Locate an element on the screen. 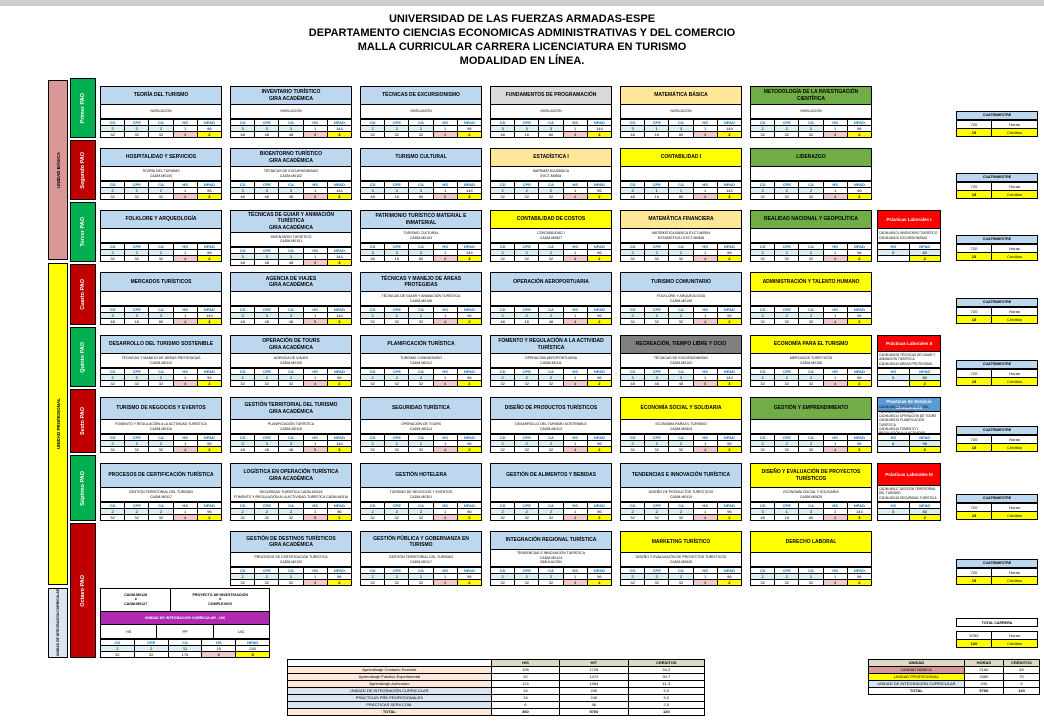 The height and width of the screenshot is (723, 1044). course-title: MERCADOS TURÍSTICOS is located at coordinates (161, 282).